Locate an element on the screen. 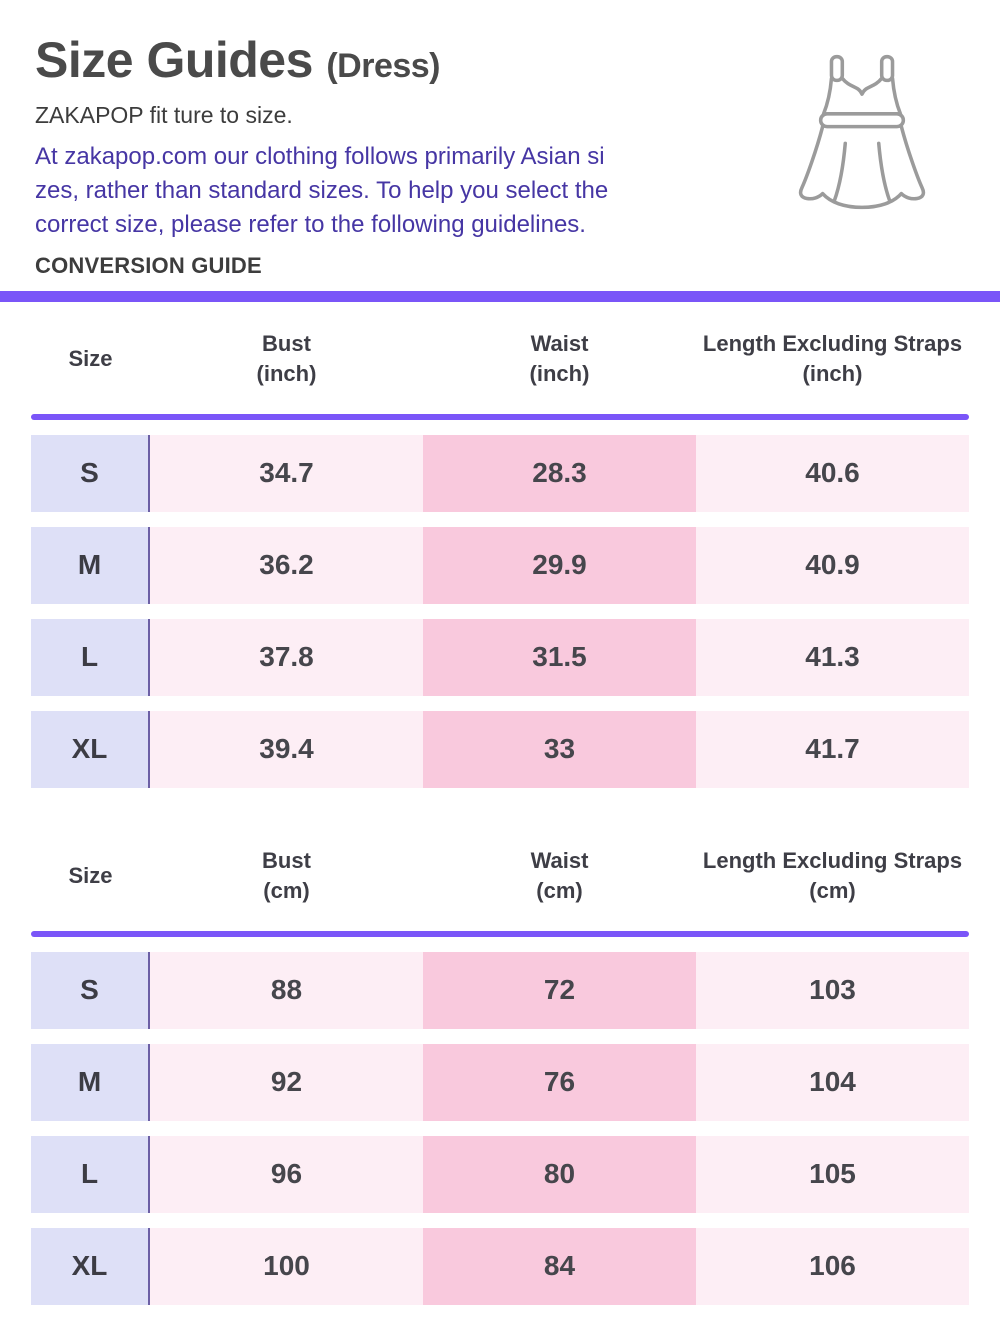 The width and height of the screenshot is (1000, 1332). cell-waist: 29.9 is located at coordinates (559, 565).